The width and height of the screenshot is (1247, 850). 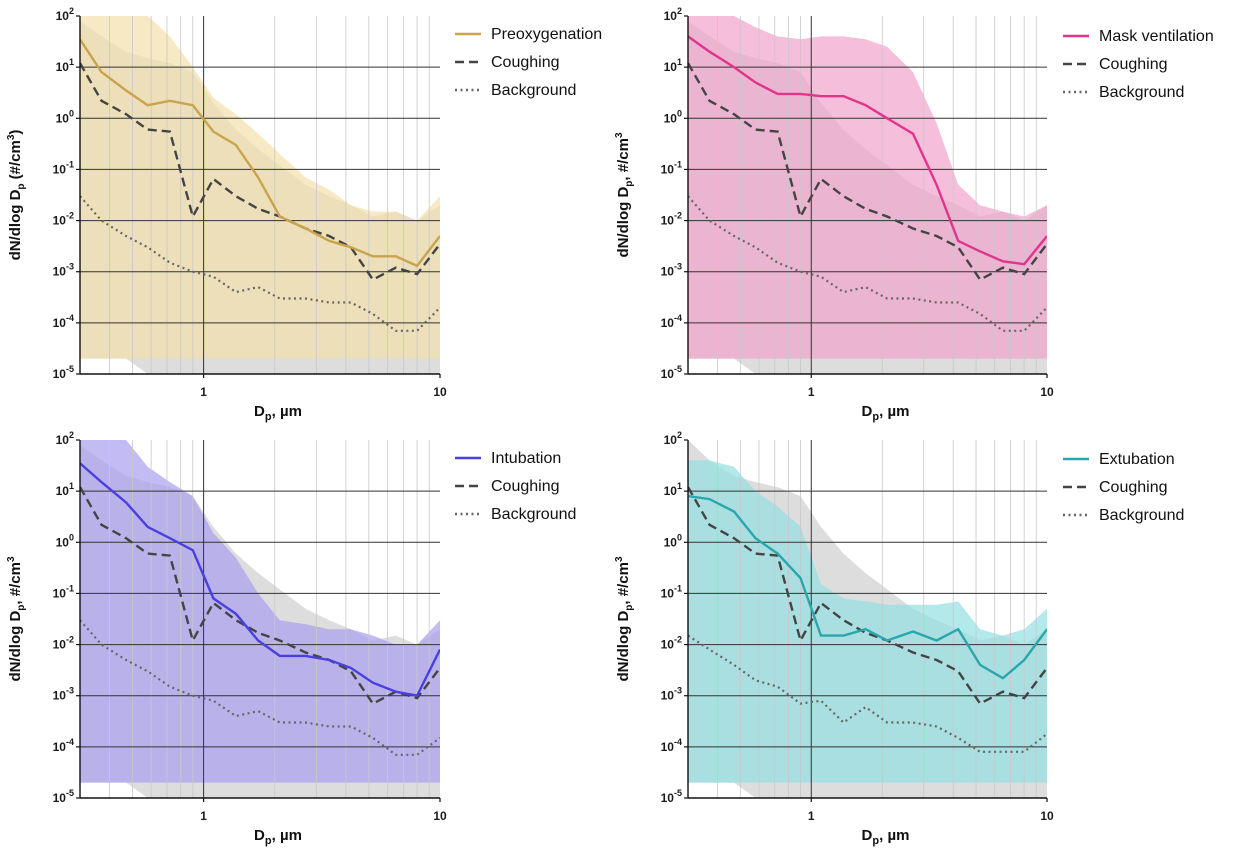 I want to click on legend-label-1: Extubation, so click(x=1137, y=459).